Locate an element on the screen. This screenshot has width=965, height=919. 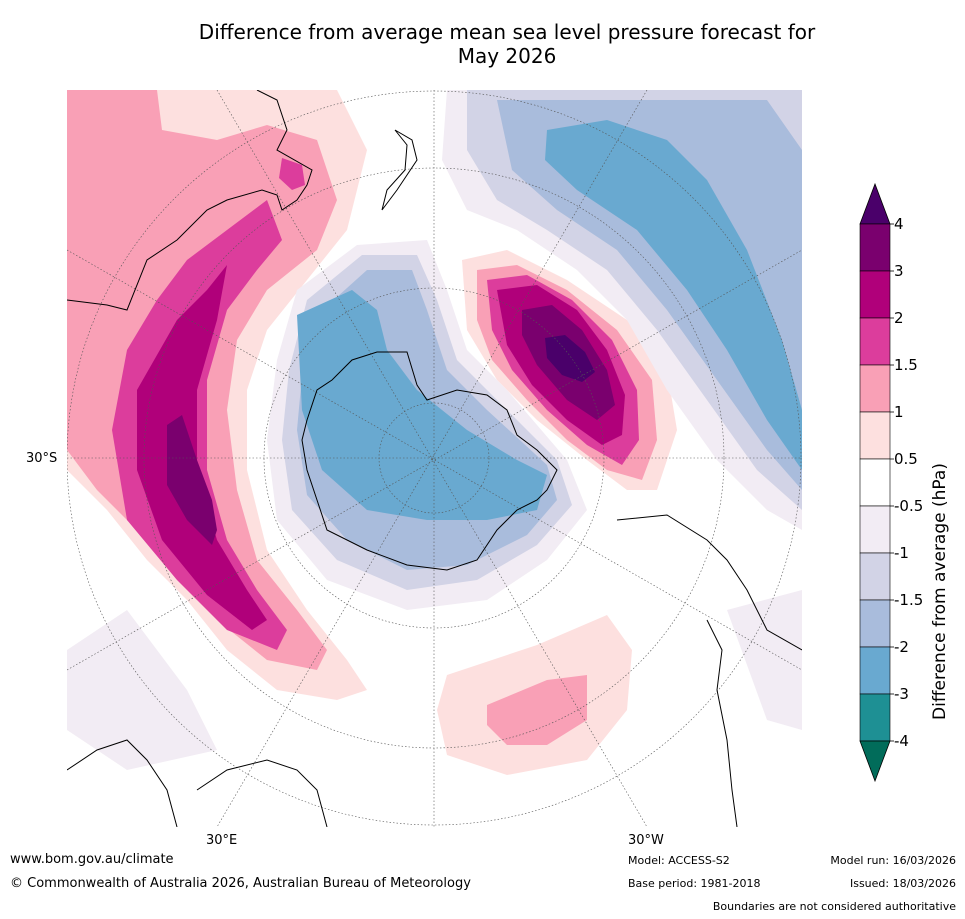
new-zealand-coast is located at coordinates (399, 170).